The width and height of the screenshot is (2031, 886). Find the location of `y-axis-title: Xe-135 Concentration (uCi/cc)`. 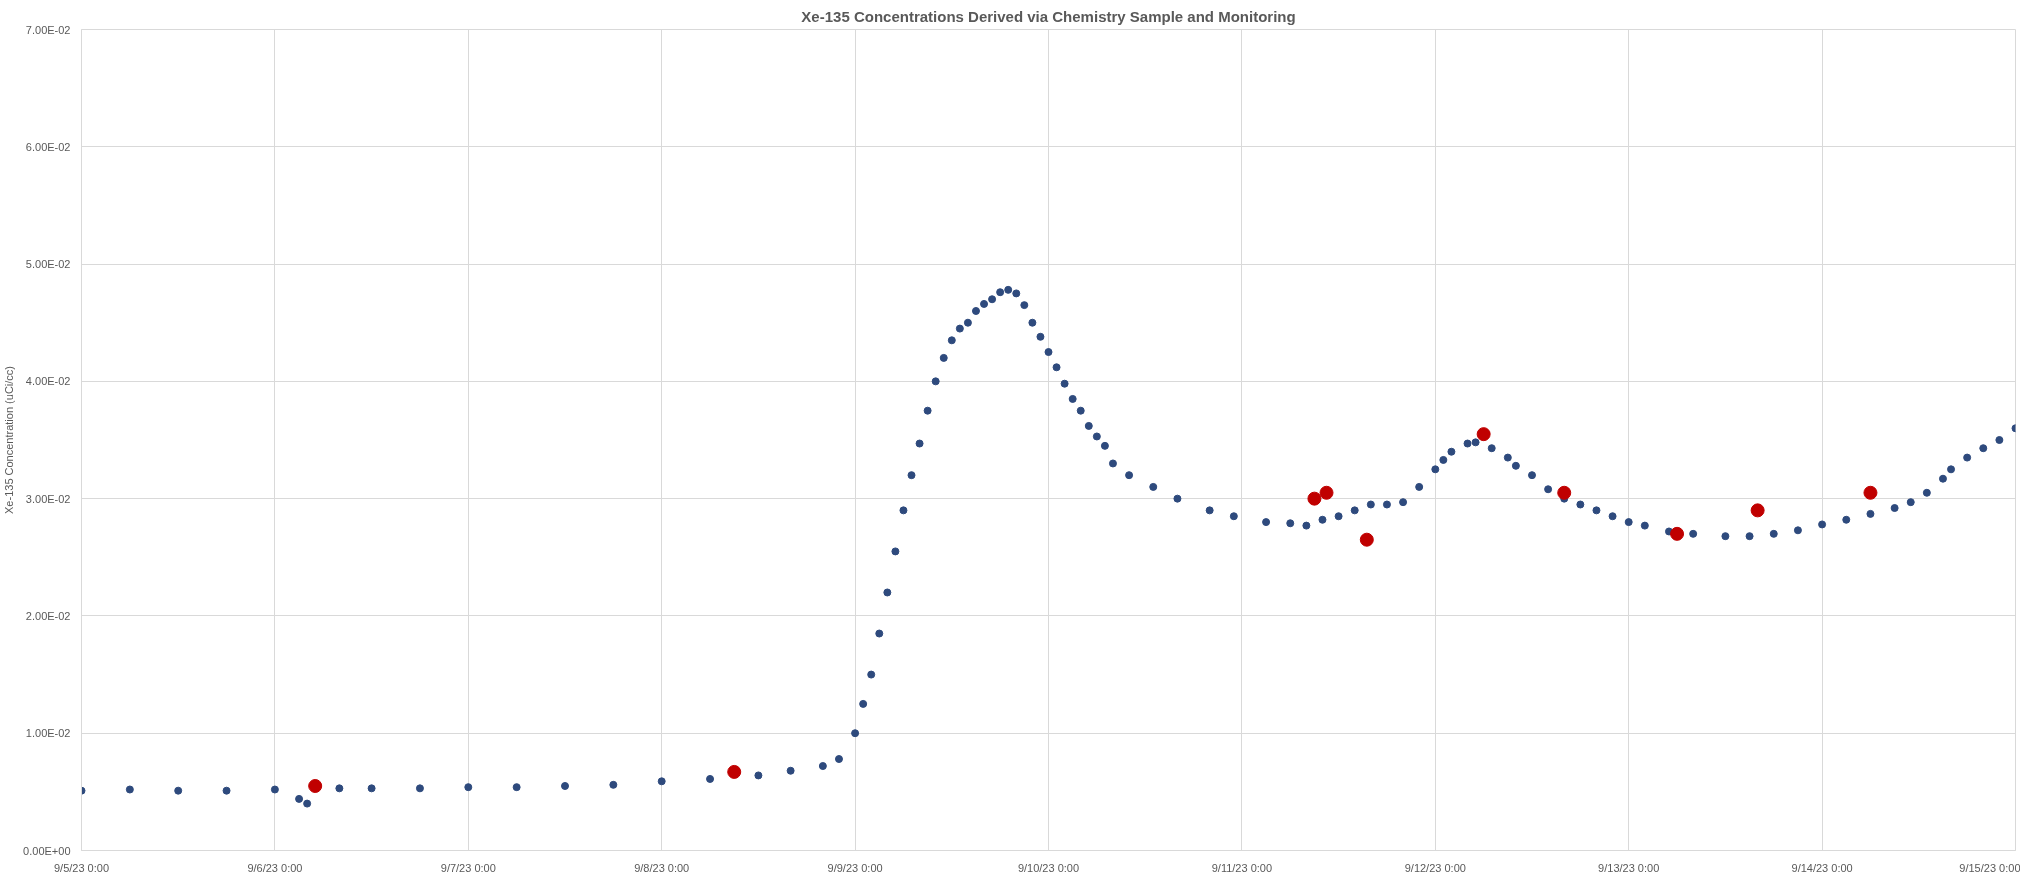

y-axis-title: Xe-135 Concentration (uCi/cc) is located at coordinates (9, 440).